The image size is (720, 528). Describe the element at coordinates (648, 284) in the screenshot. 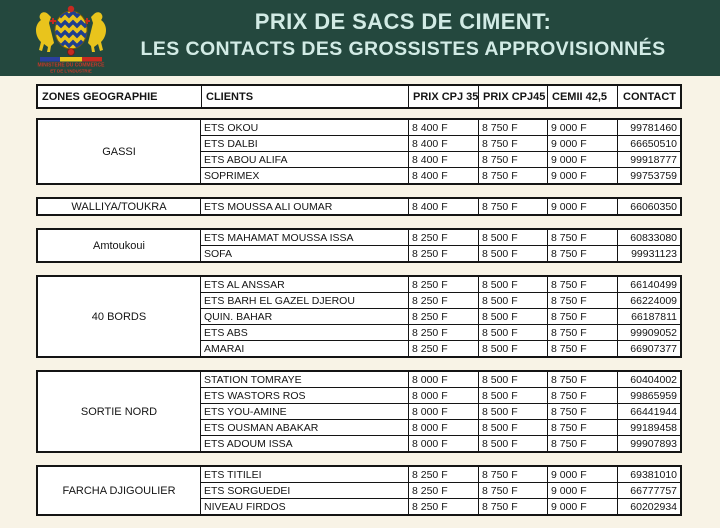

I see `contact-cell: 66140499` at that location.